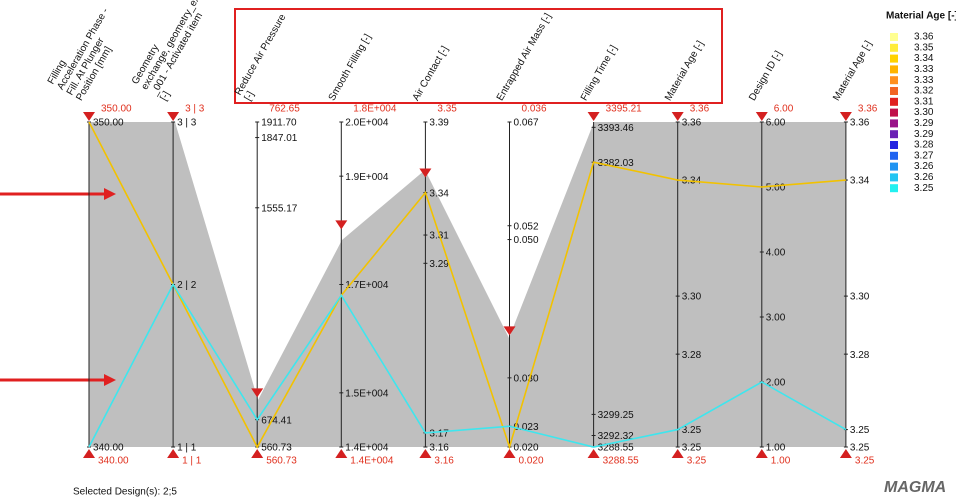  What do you see at coordinates (187, 448) in the screenshot?
I see `tick-label: 1 | 1` at bounding box center [187, 448].